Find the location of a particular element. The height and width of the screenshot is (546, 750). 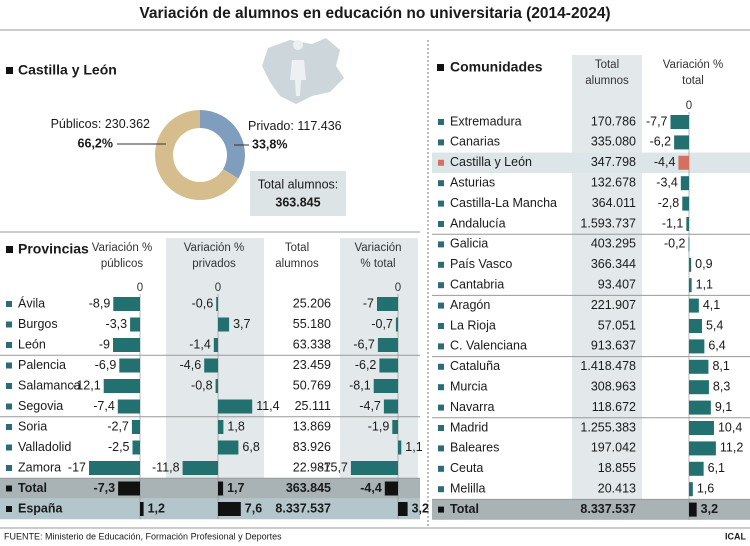

region-map is located at coordinates (303, 71).